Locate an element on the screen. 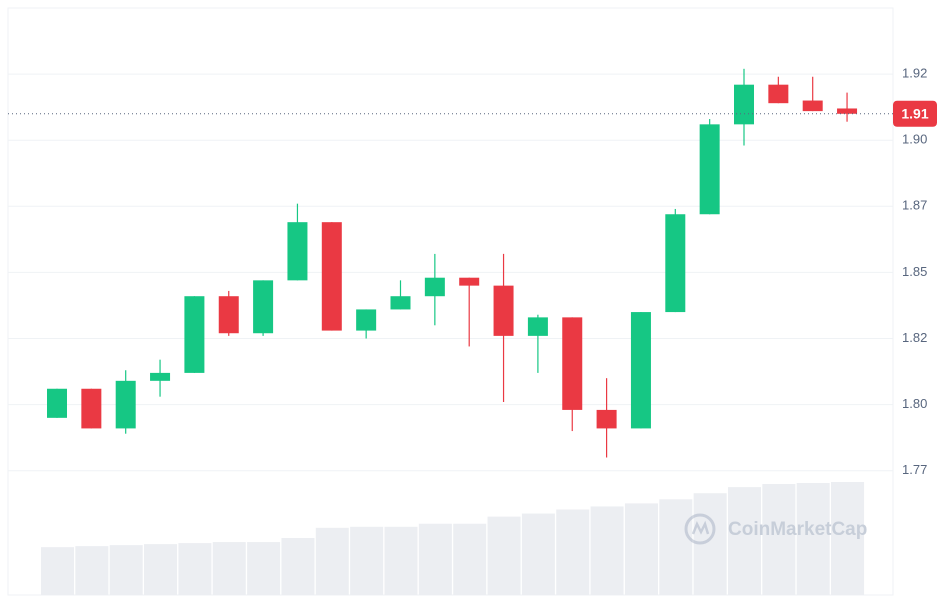 The width and height of the screenshot is (947, 602). y-tick-label: 1.90 is located at coordinates (914, 139).